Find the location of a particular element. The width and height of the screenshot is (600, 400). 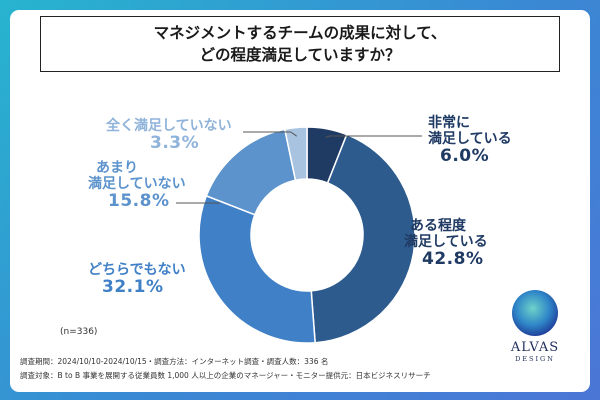

label-not-much-satisfied-line-2: 満足していない is located at coordinates (137, 184).